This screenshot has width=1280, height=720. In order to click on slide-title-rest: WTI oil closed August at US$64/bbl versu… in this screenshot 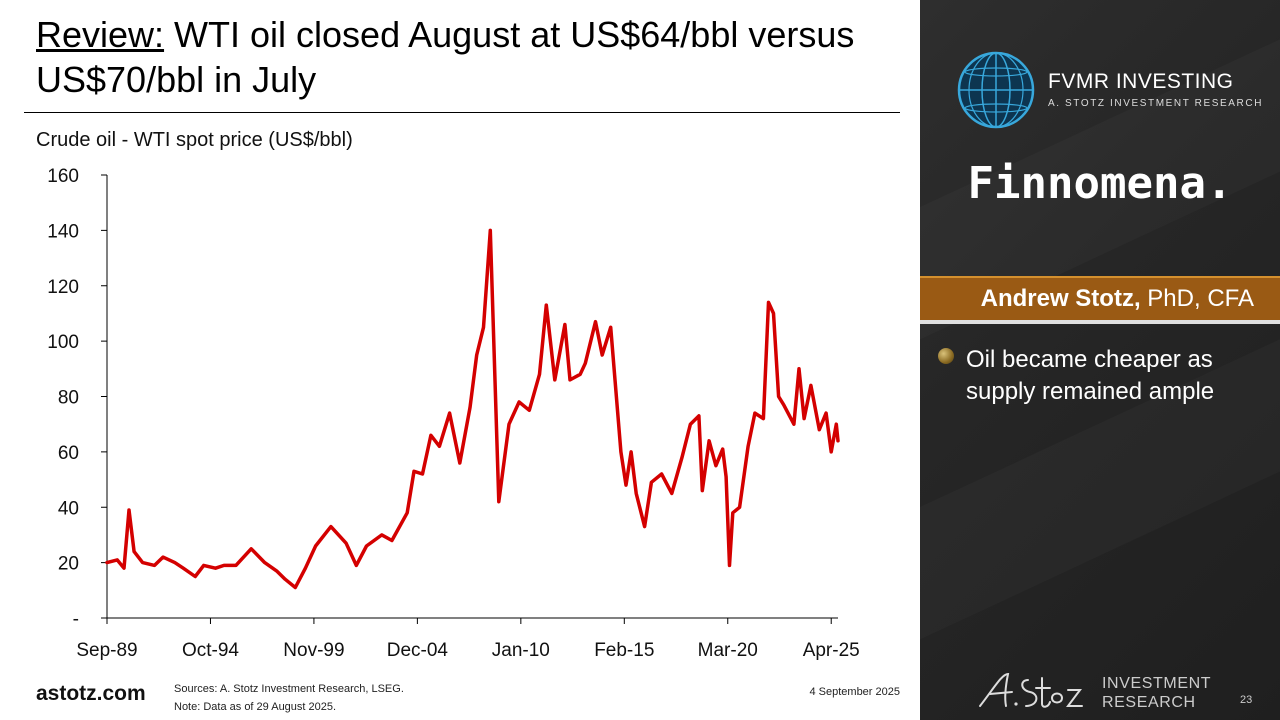, I will do `click(445, 57)`.